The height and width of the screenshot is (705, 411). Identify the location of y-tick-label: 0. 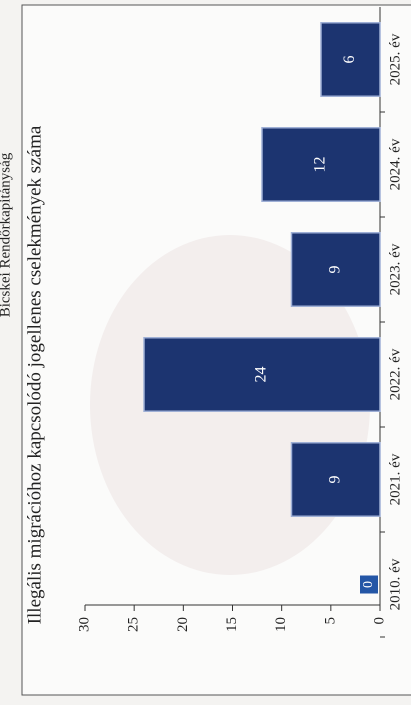
(379, 621).